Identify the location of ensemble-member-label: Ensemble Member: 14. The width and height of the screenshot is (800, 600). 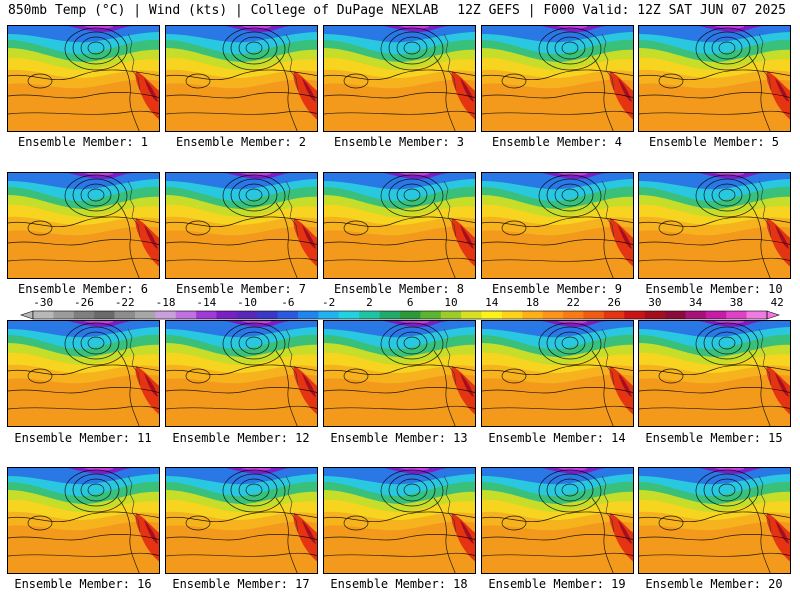
(557, 438).